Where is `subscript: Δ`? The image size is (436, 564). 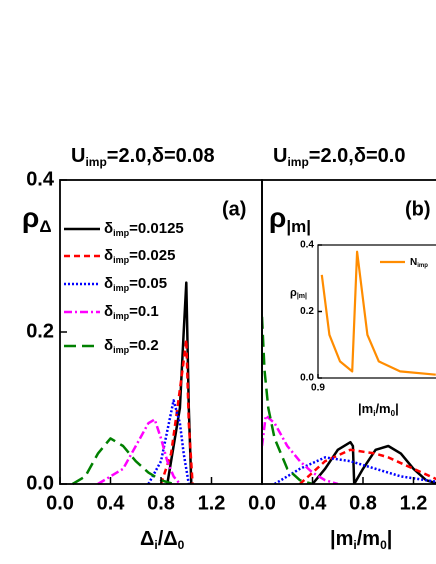 subscript: Δ is located at coordinates (45, 226).